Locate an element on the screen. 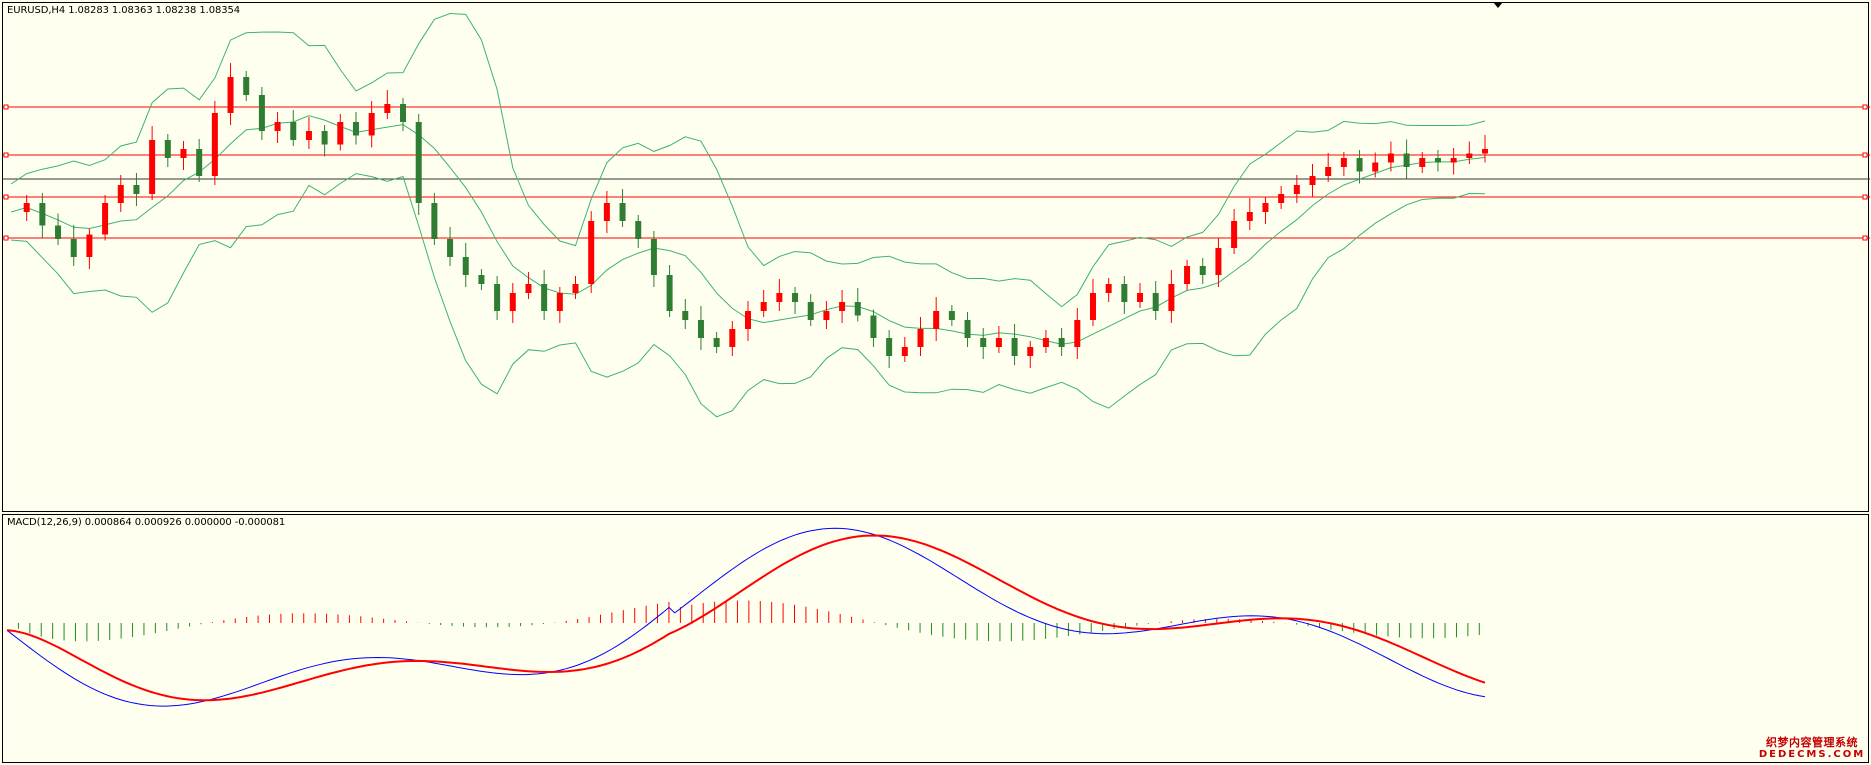 This screenshot has height=765, width=1871. watermark: 织梦内容管理系统 DEDECMS.COM is located at coordinates (1812, 749).